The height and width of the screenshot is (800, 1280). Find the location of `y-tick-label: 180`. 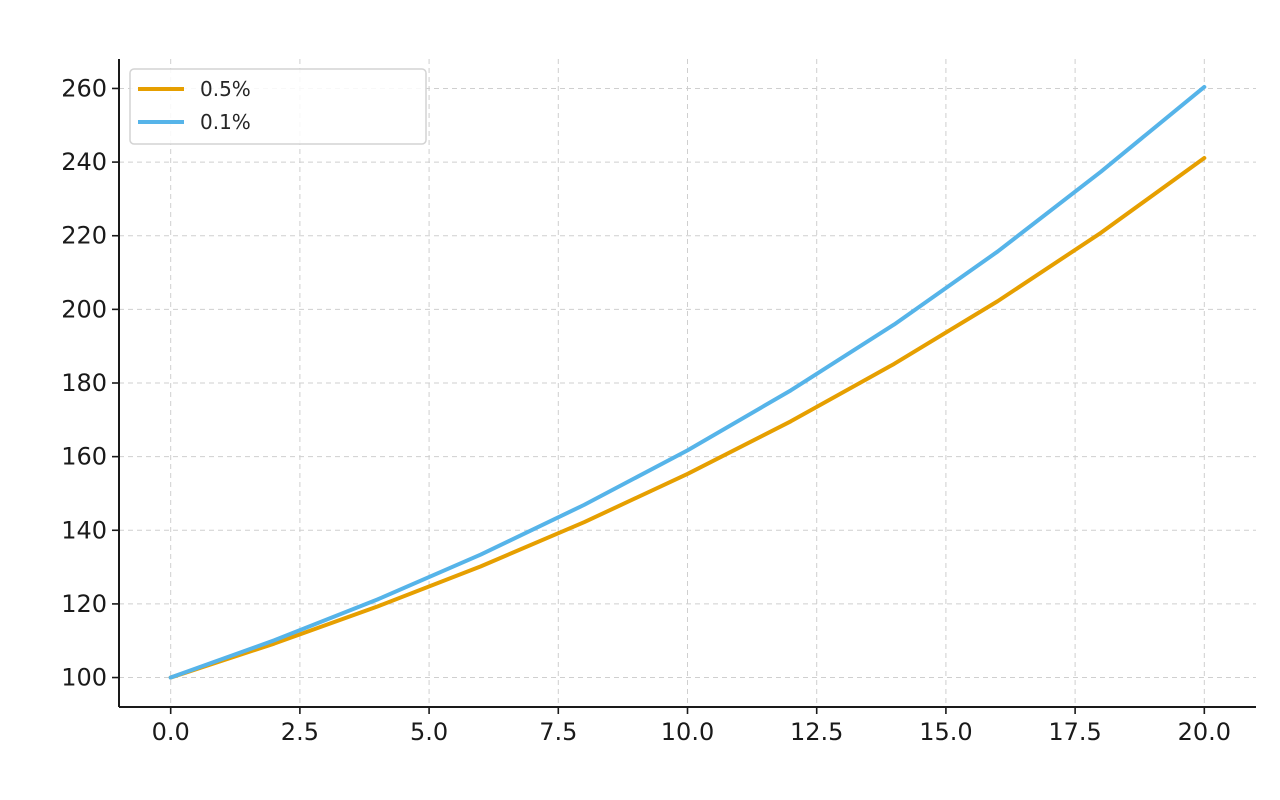

y-tick-label: 180 is located at coordinates (84, 383).